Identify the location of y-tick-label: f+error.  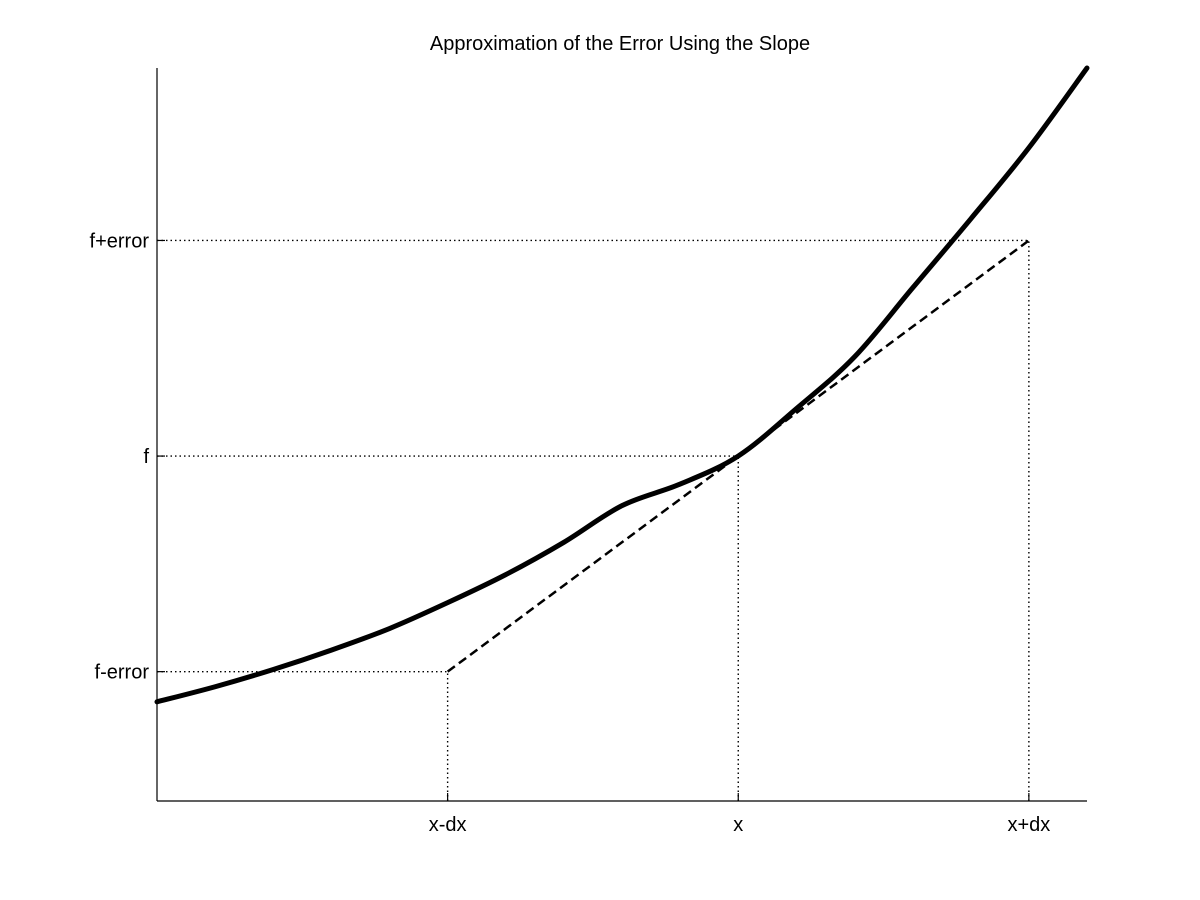
(120, 241).